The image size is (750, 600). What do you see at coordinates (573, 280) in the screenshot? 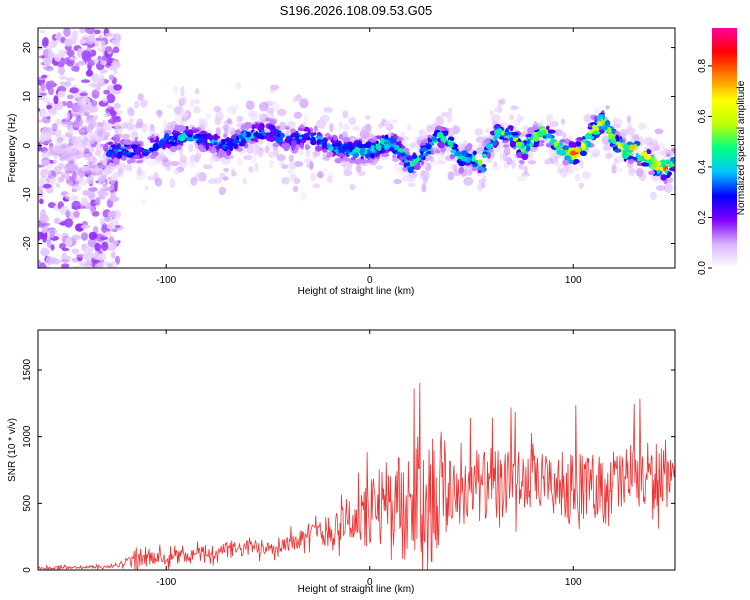
I see `spectrogram-x-tick-label: 100` at bounding box center [573, 280].